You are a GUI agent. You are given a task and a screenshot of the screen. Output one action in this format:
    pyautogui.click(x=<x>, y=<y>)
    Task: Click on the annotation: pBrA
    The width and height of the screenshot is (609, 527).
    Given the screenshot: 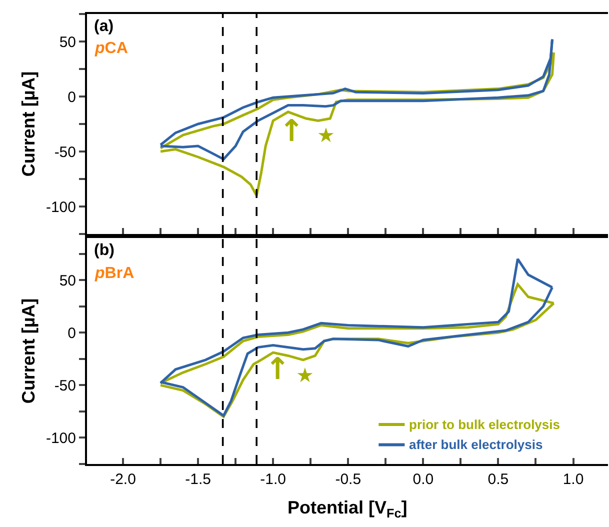 What is the action you would take?
    pyautogui.click(x=114, y=273)
    